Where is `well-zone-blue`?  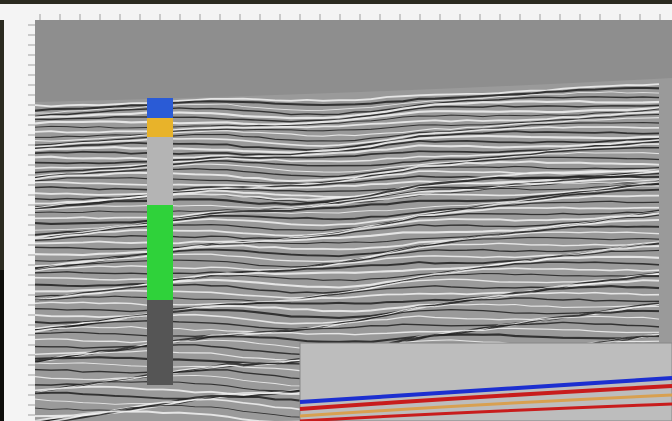 well-zone-blue is located at coordinates (160, 108).